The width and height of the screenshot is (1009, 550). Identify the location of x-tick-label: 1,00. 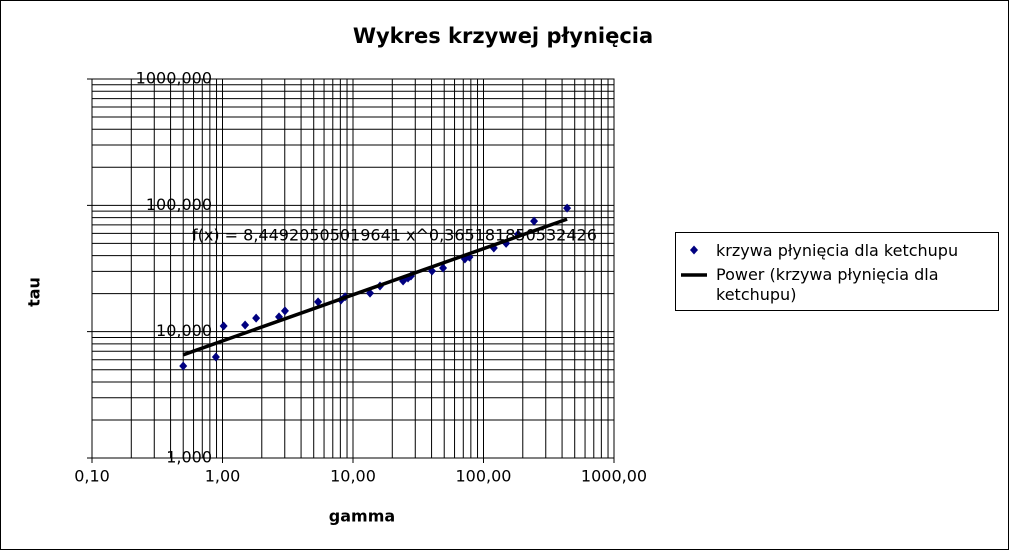
(223, 476).